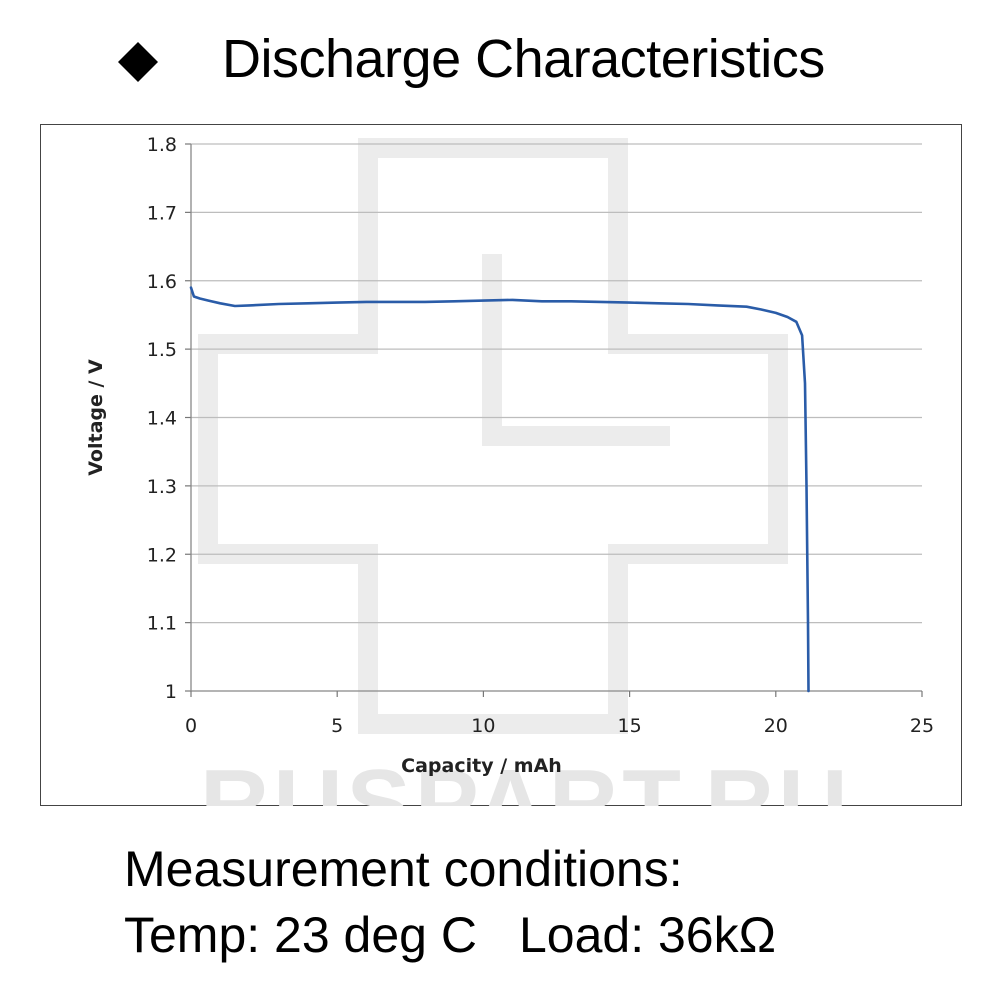  Describe the element at coordinates (162, 487) in the screenshot. I see `y-tick-label: 1.3` at that location.